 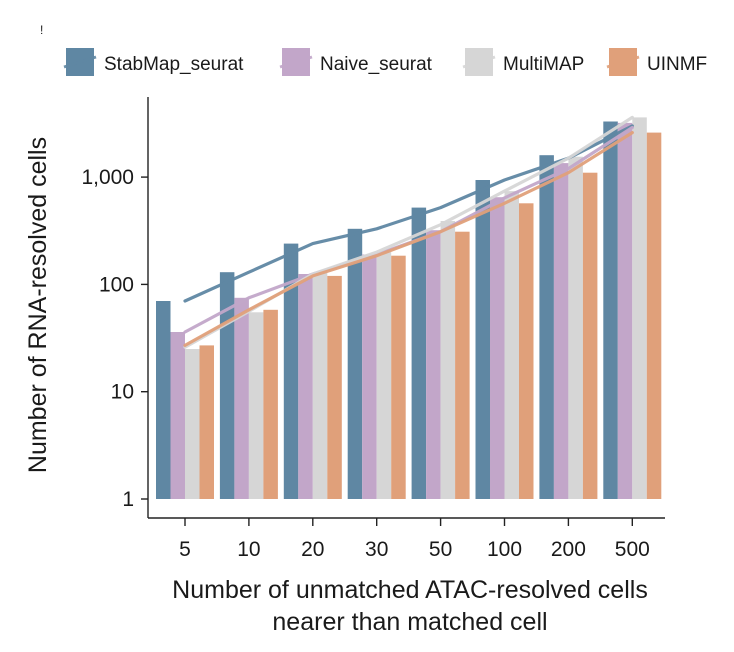 What do you see at coordinates (41, 30) in the screenshot?
I see `corner-mark: !` at bounding box center [41, 30].